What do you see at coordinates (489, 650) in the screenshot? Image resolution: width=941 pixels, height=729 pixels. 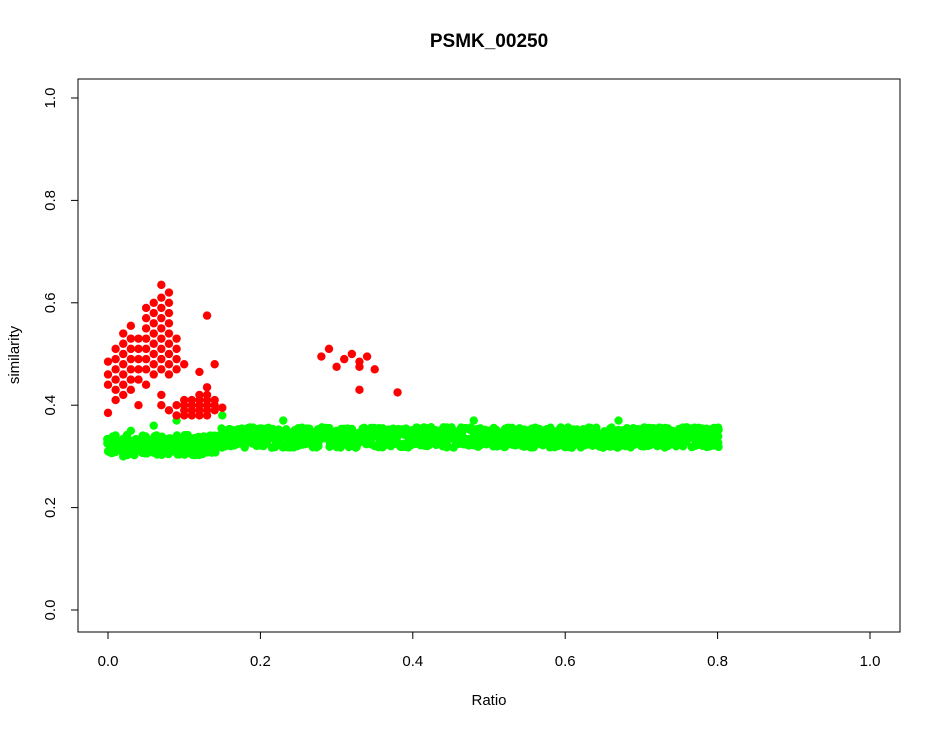 I see `x-axis: 0.0 0.2 0.4 0.6 0.8 1.0` at bounding box center [489, 650].